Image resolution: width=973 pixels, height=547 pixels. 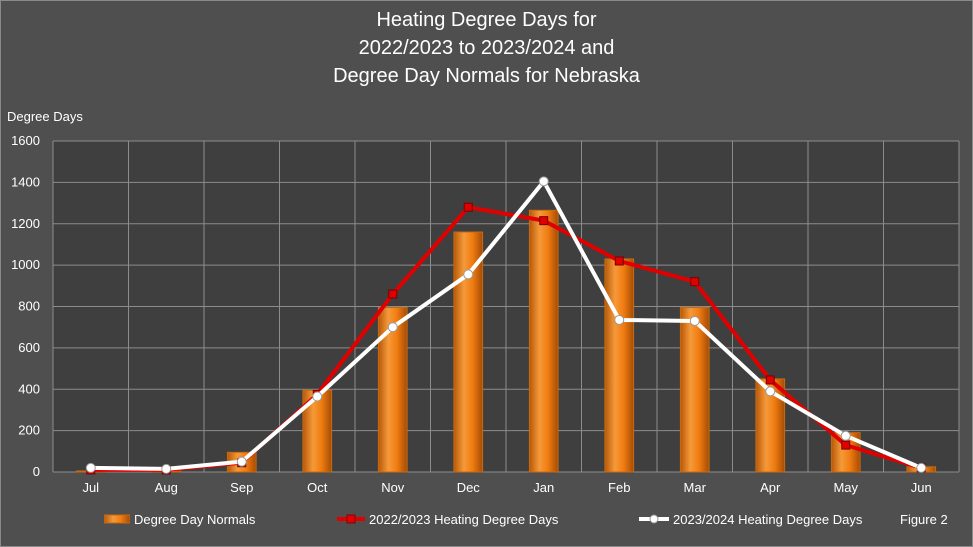 What do you see at coordinates (241, 487) in the screenshot?
I see `x-tick-label: Sep` at bounding box center [241, 487].